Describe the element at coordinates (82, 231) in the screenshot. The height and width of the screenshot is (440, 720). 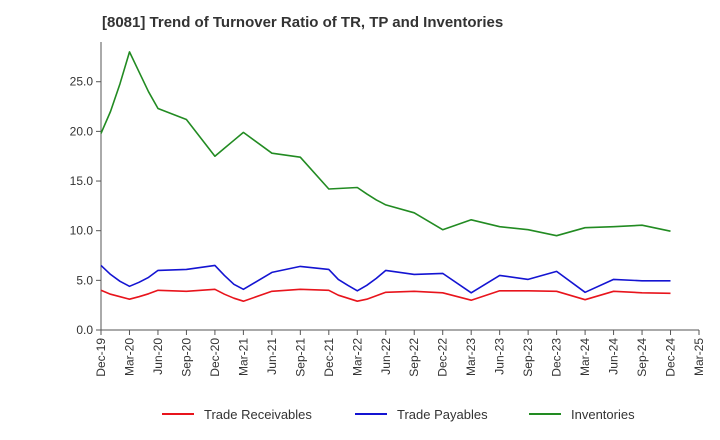
I see `y-tick-label: 10.0` at that location.